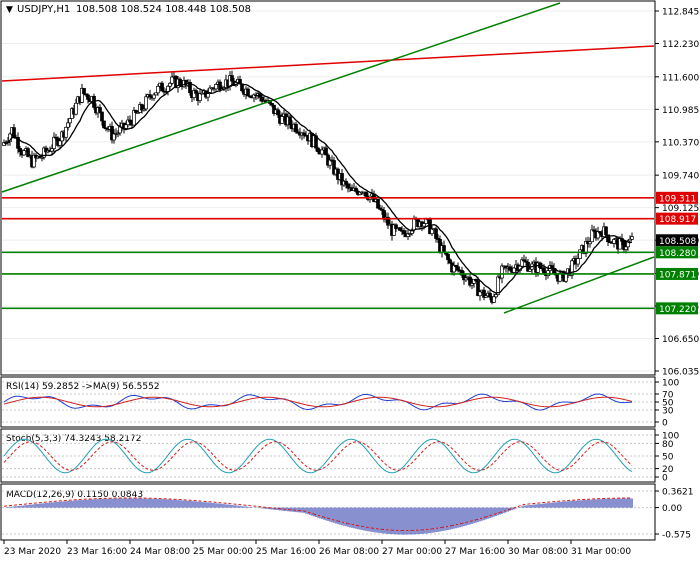 This screenshot has height=564, width=700. I want to click on time-tick-label: 25 Mar 00:00, so click(223, 552).